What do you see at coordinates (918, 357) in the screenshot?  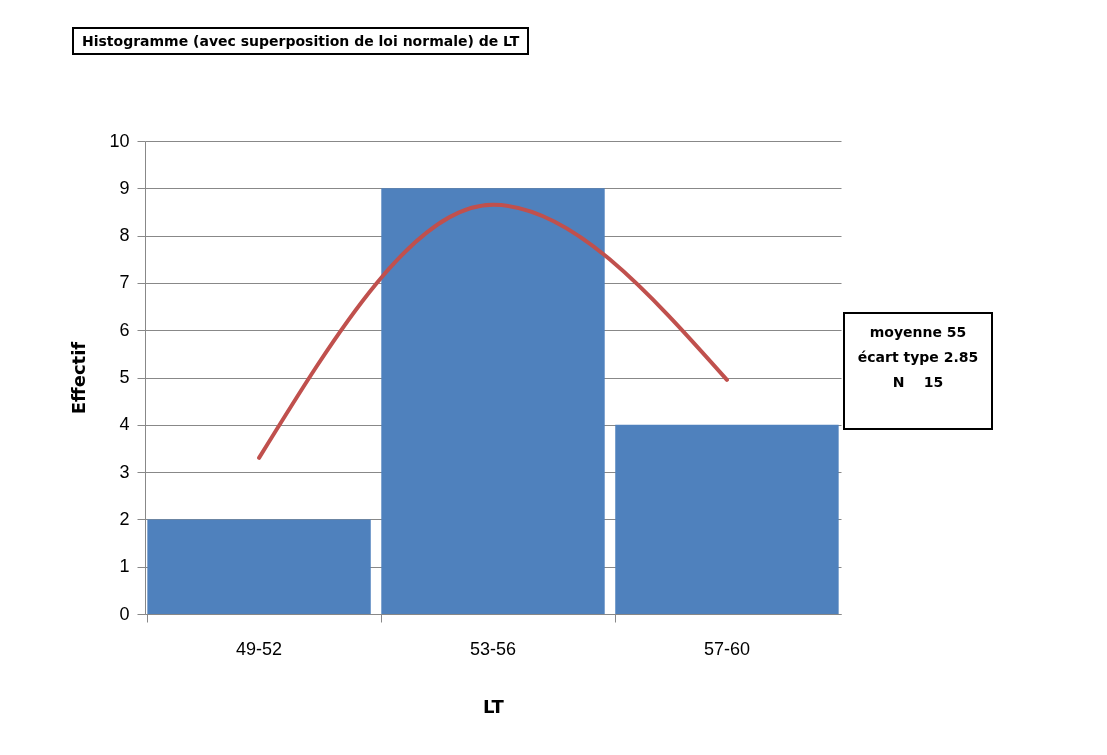 I see `text: écart type 2.85` at bounding box center [918, 357].